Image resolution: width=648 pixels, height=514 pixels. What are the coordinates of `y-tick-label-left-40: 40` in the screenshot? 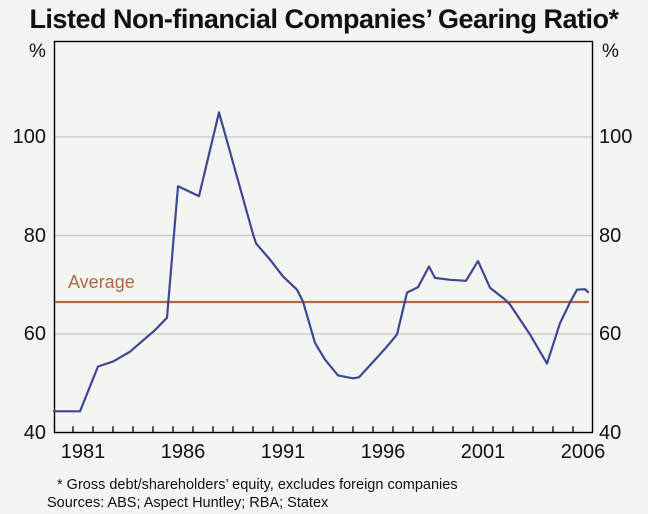 It's located at (34, 432).